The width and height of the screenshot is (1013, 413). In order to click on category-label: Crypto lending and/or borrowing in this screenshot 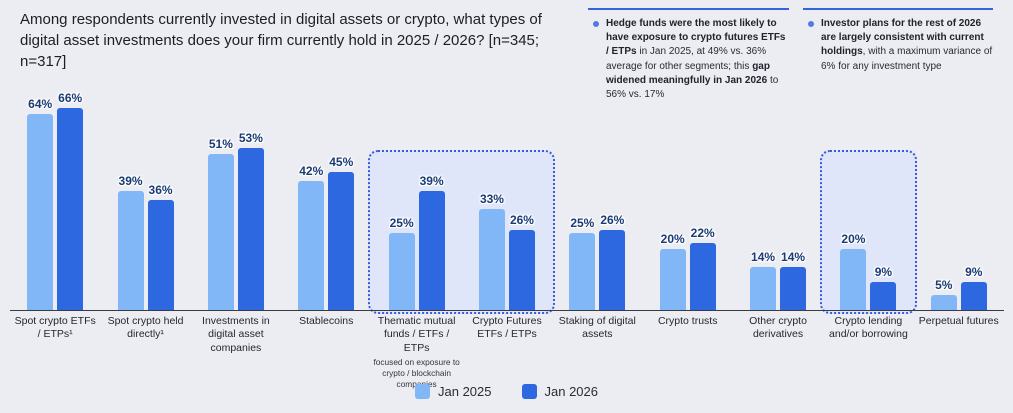, I will do `click(868, 328)`.